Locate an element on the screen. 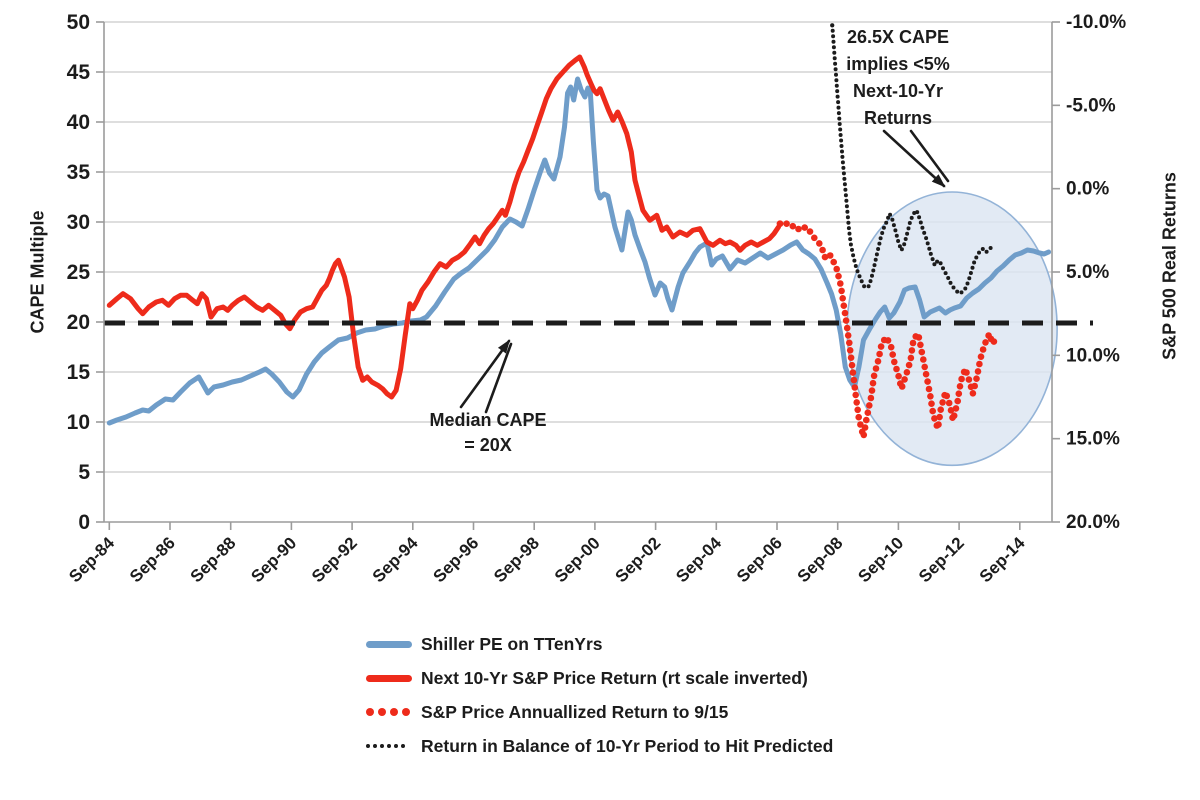 This screenshot has height=800, width=1200. svg-text: Sep-00 is located at coordinates (577, 559).